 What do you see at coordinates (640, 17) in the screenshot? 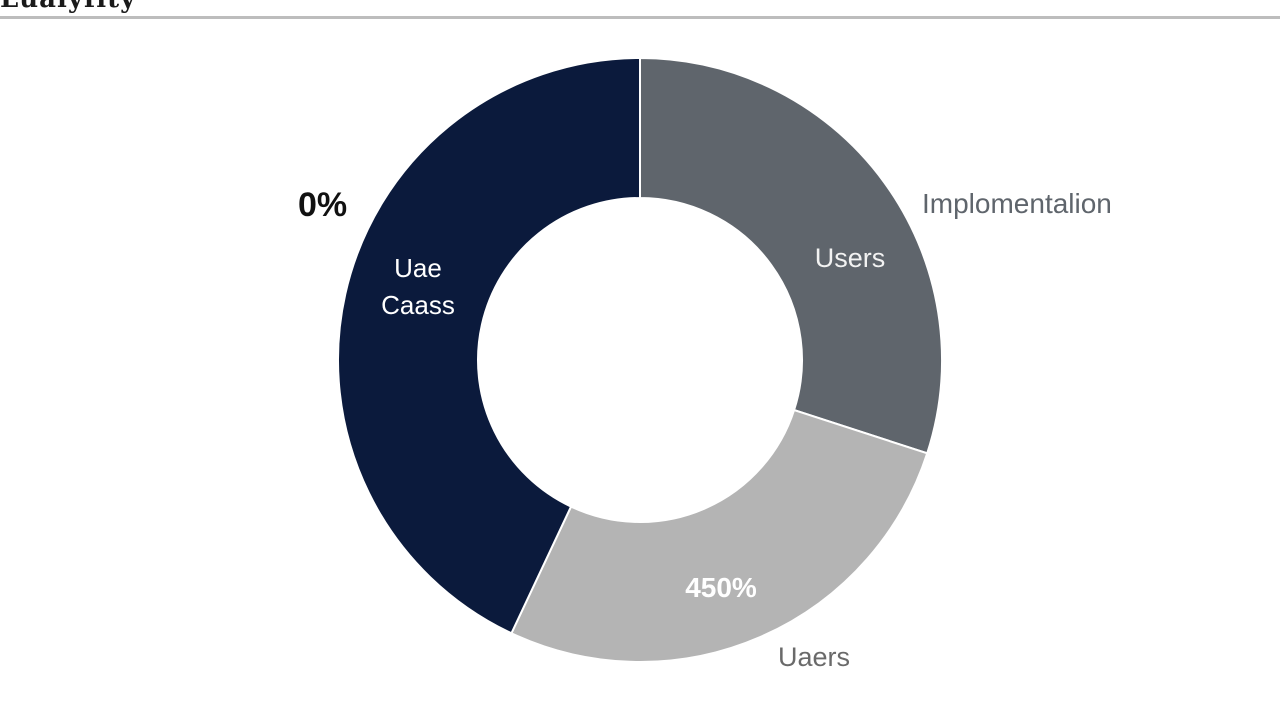
I see `header-divider` at bounding box center [640, 17].